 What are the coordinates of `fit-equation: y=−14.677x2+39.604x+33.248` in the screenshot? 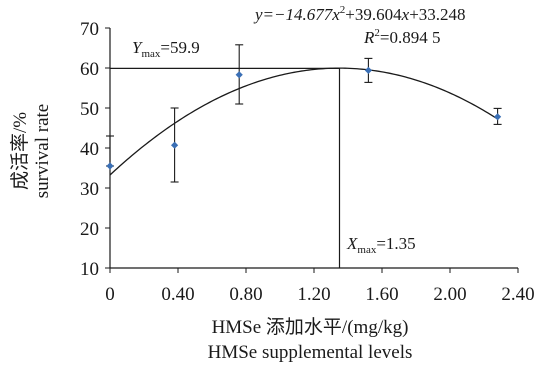 It's located at (359, 14).